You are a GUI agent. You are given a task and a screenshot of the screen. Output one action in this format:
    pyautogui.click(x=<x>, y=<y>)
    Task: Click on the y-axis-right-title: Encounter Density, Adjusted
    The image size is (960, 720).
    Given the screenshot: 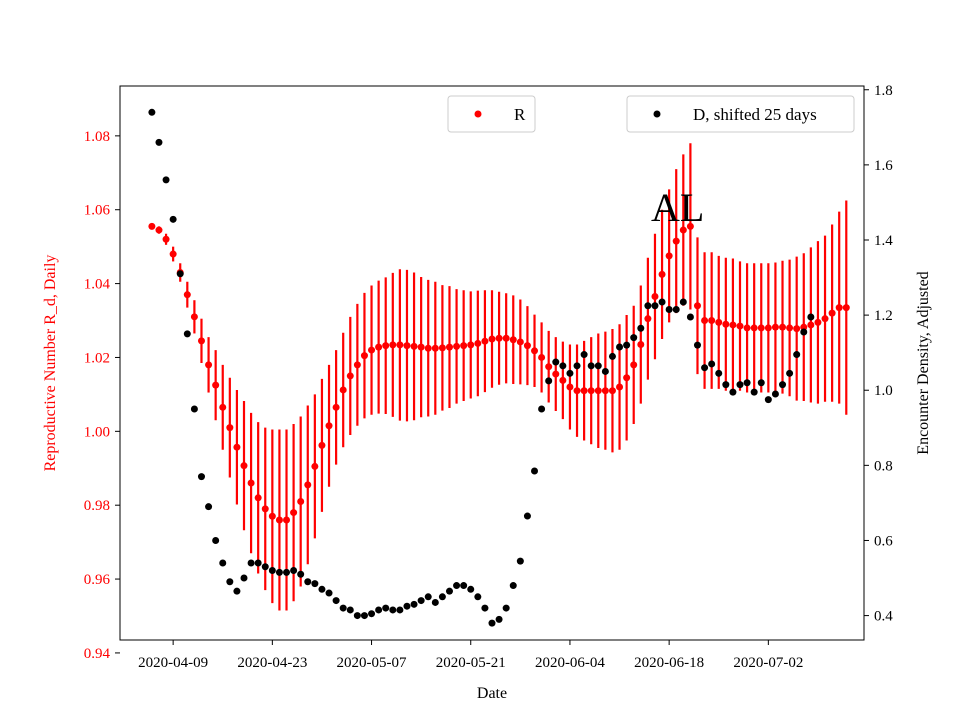 What is the action you would take?
    pyautogui.click(x=923, y=362)
    